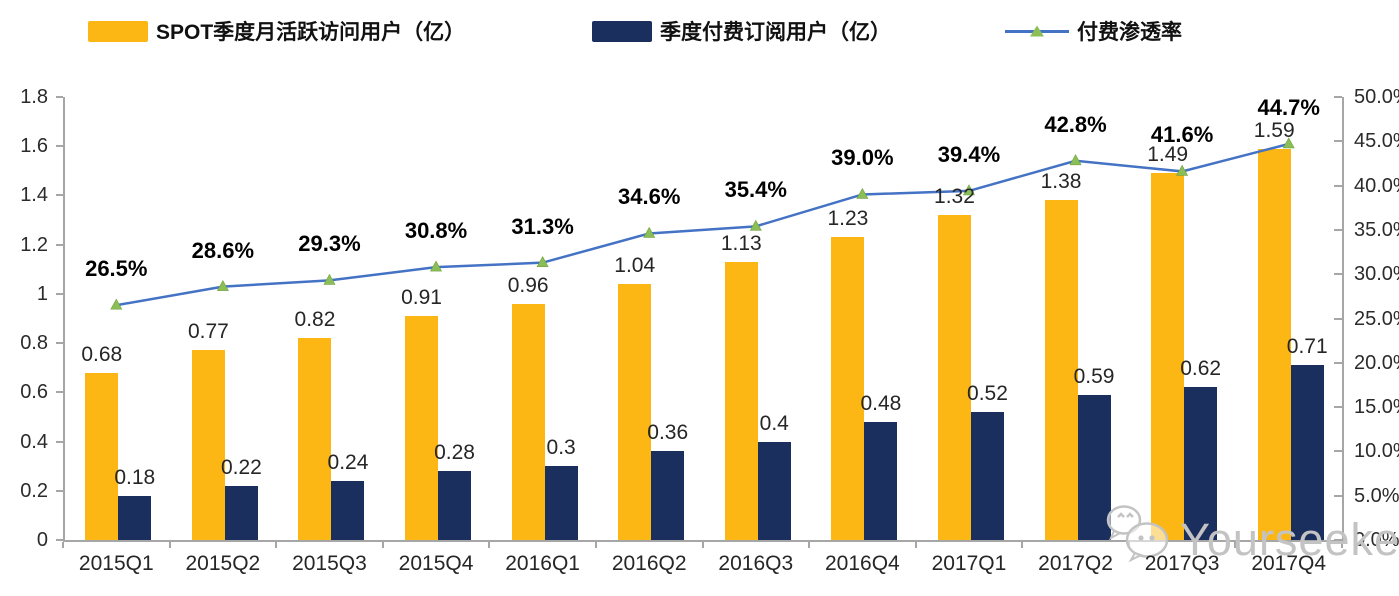  What do you see at coordinates (421, 298) in the screenshot?
I see `bar-value-label-mau: 0.91` at bounding box center [421, 298].